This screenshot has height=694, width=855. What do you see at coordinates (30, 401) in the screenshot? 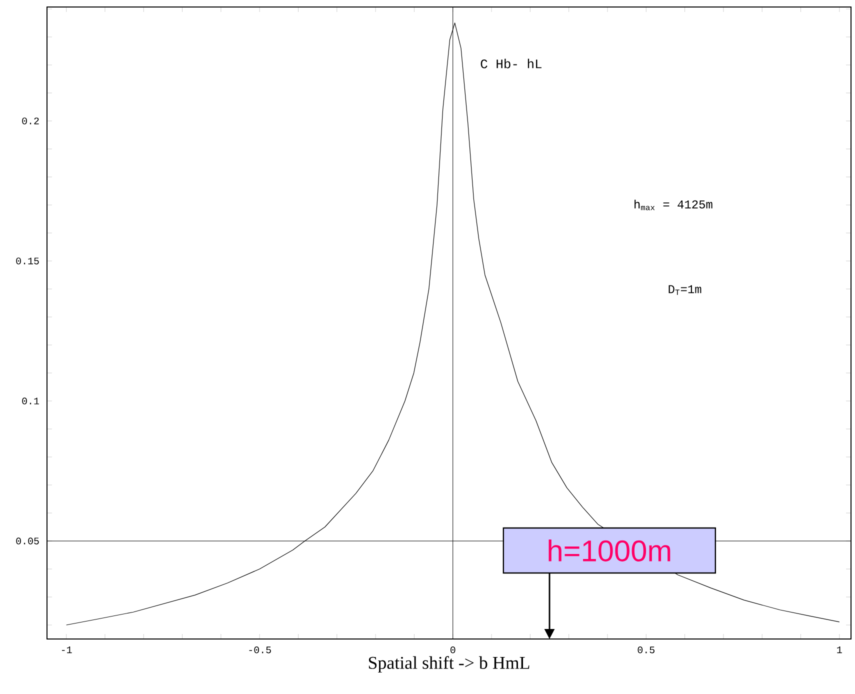
I see `y-tick-label: 0.1` at bounding box center [30, 401].